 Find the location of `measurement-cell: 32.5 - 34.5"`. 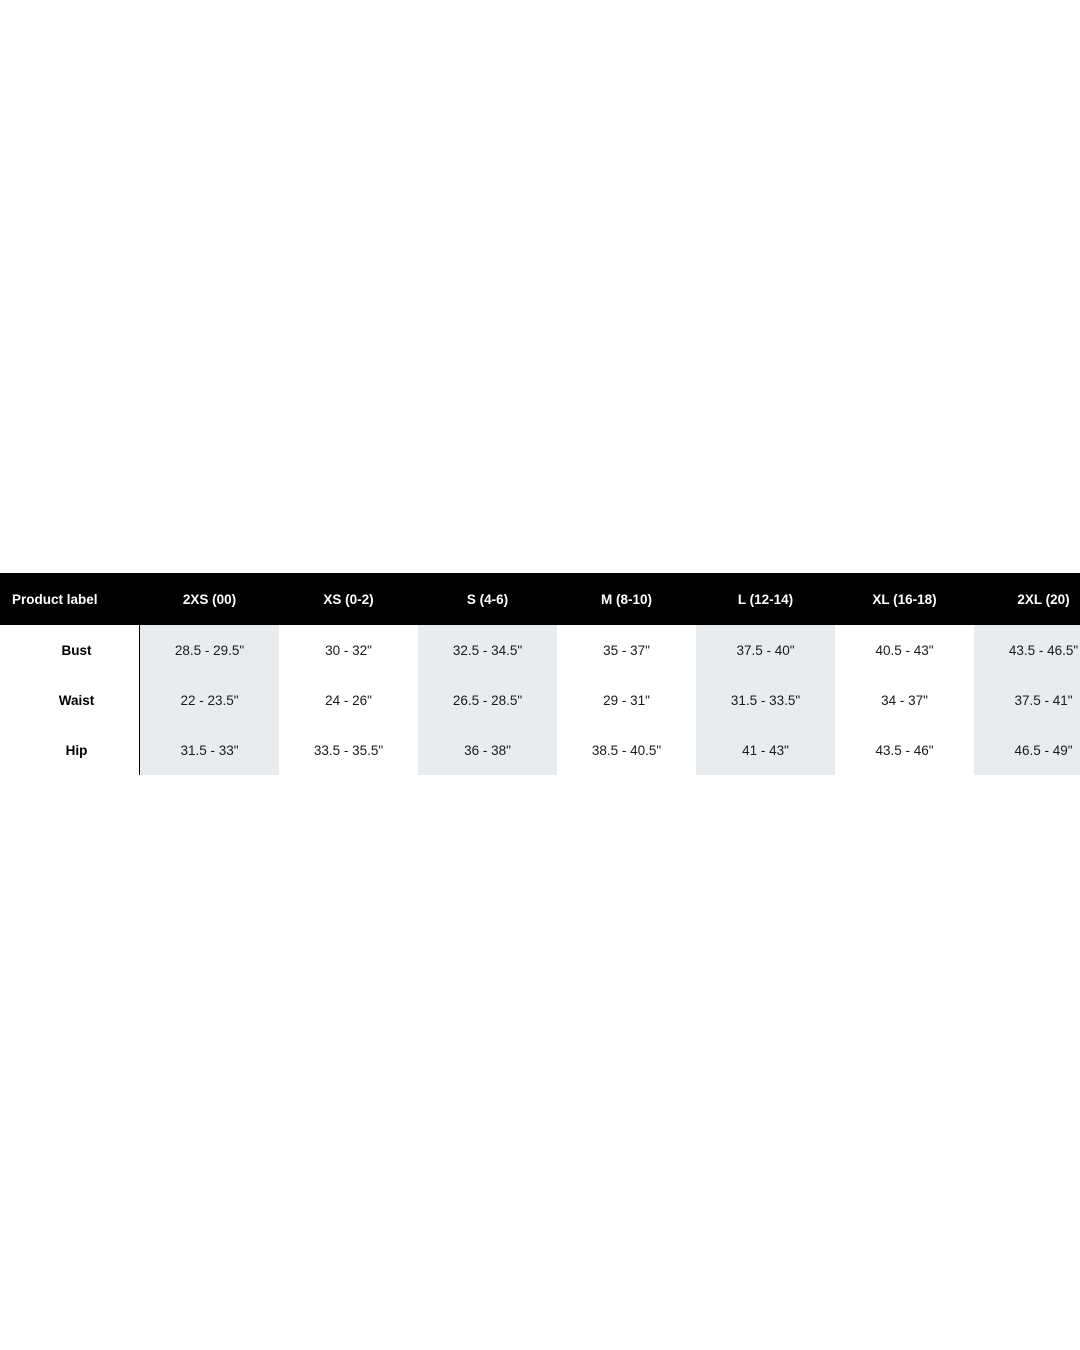

measurement-cell: 32.5 - 34.5" is located at coordinates (487, 650).